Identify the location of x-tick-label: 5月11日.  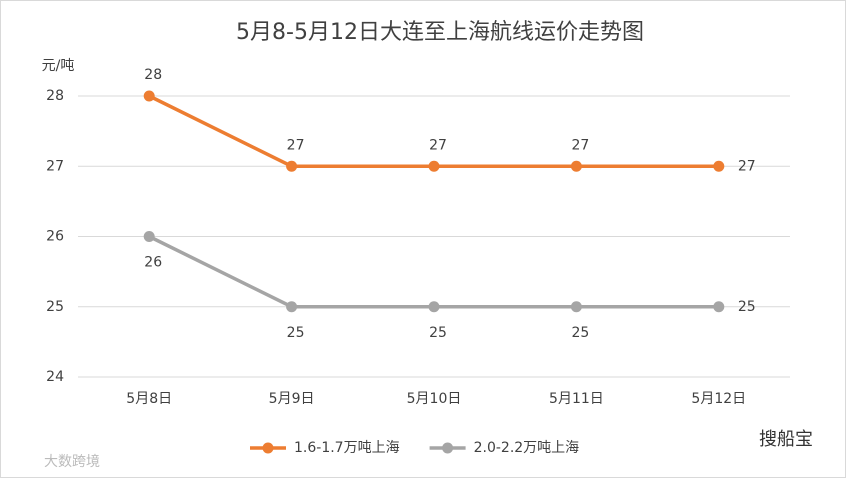
(576, 399).